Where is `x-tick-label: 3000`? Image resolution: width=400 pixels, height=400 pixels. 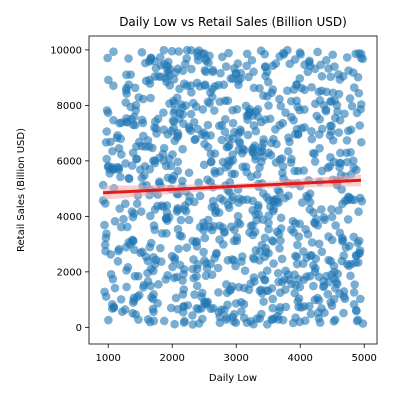 x-tick-label: 3000 is located at coordinates (235, 358).